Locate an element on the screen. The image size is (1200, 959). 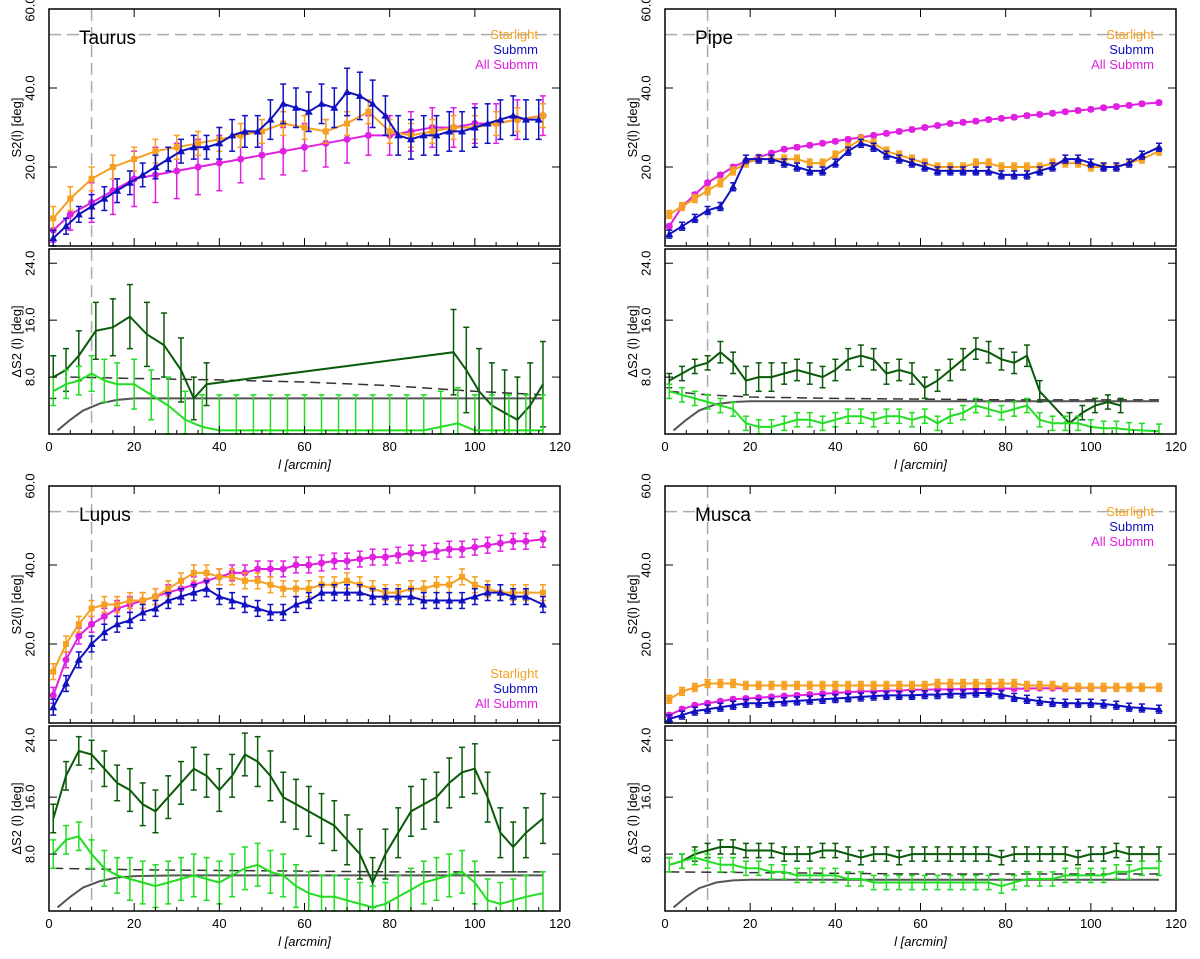
series-dark_green is located at coordinates (914, 856).